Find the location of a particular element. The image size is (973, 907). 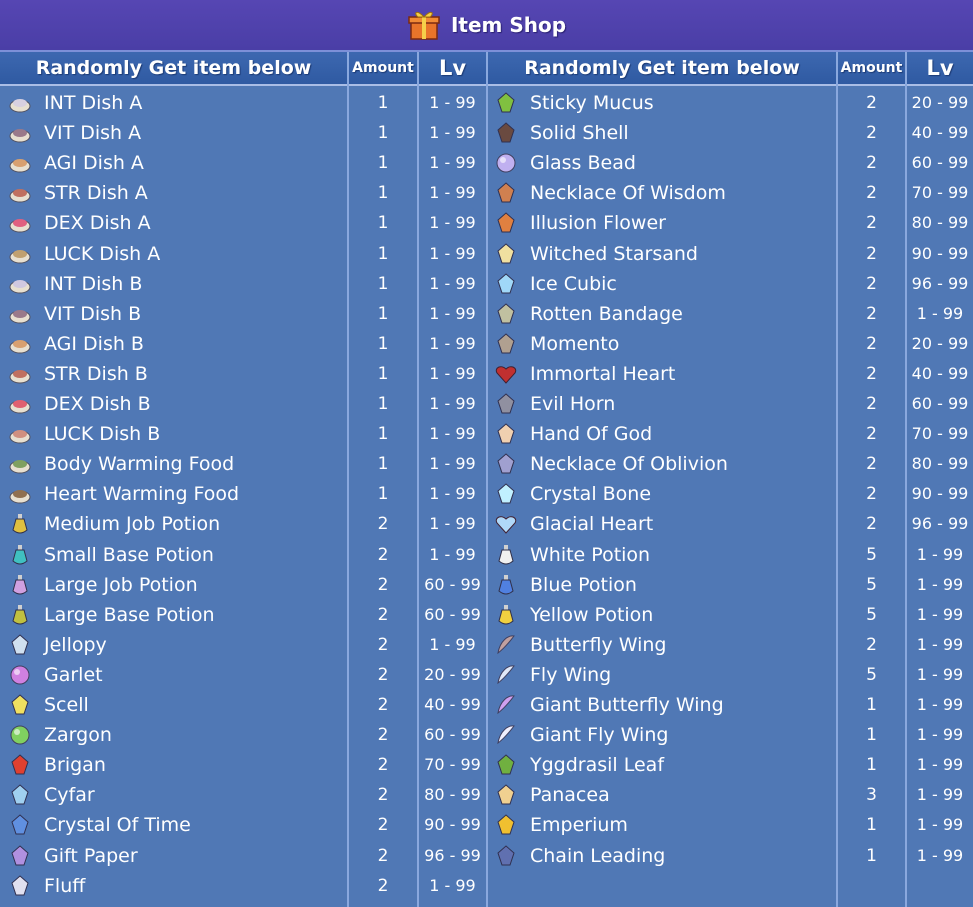

list-item: Cyfar is located at coordinates (176, 795).